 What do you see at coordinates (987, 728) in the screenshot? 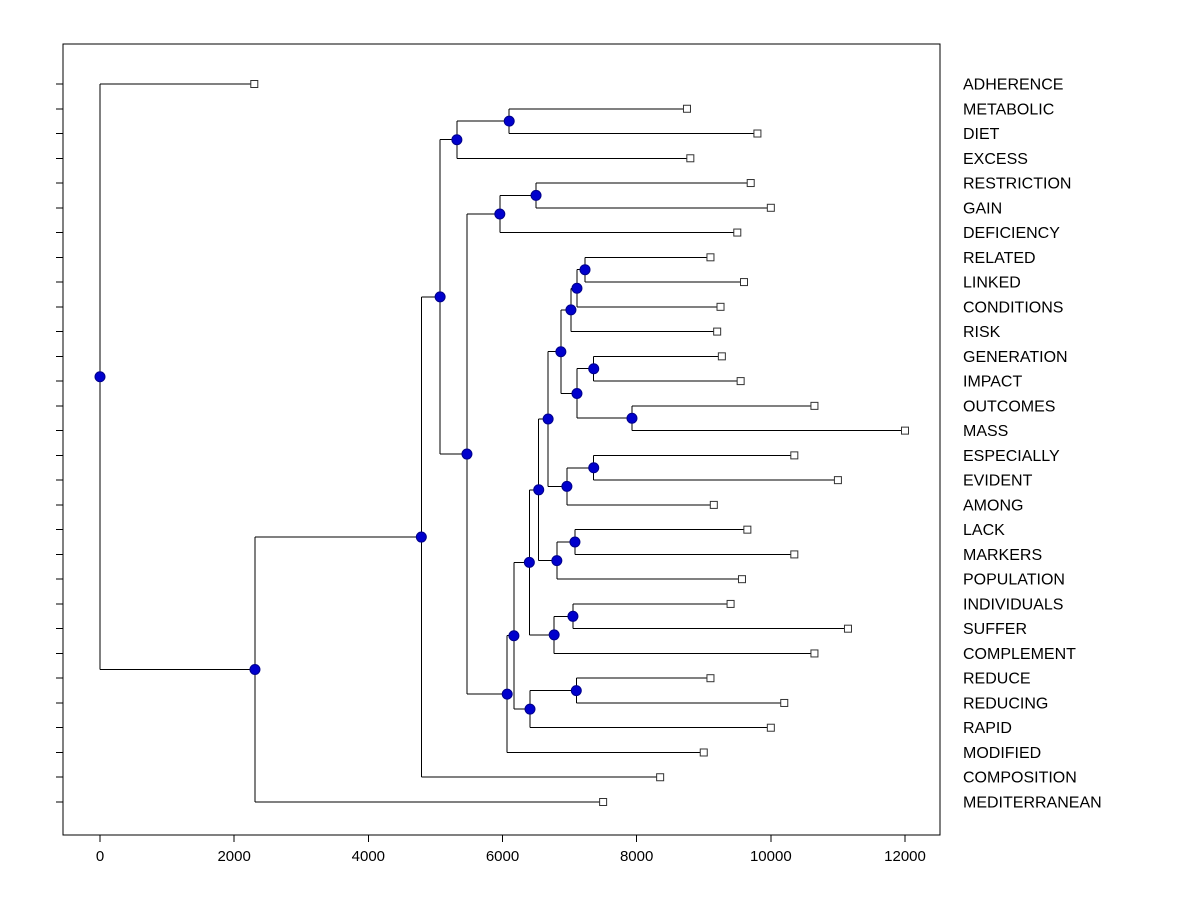
I see `leaf-label-rapid: RAPID` at bounding box center [987, 728].